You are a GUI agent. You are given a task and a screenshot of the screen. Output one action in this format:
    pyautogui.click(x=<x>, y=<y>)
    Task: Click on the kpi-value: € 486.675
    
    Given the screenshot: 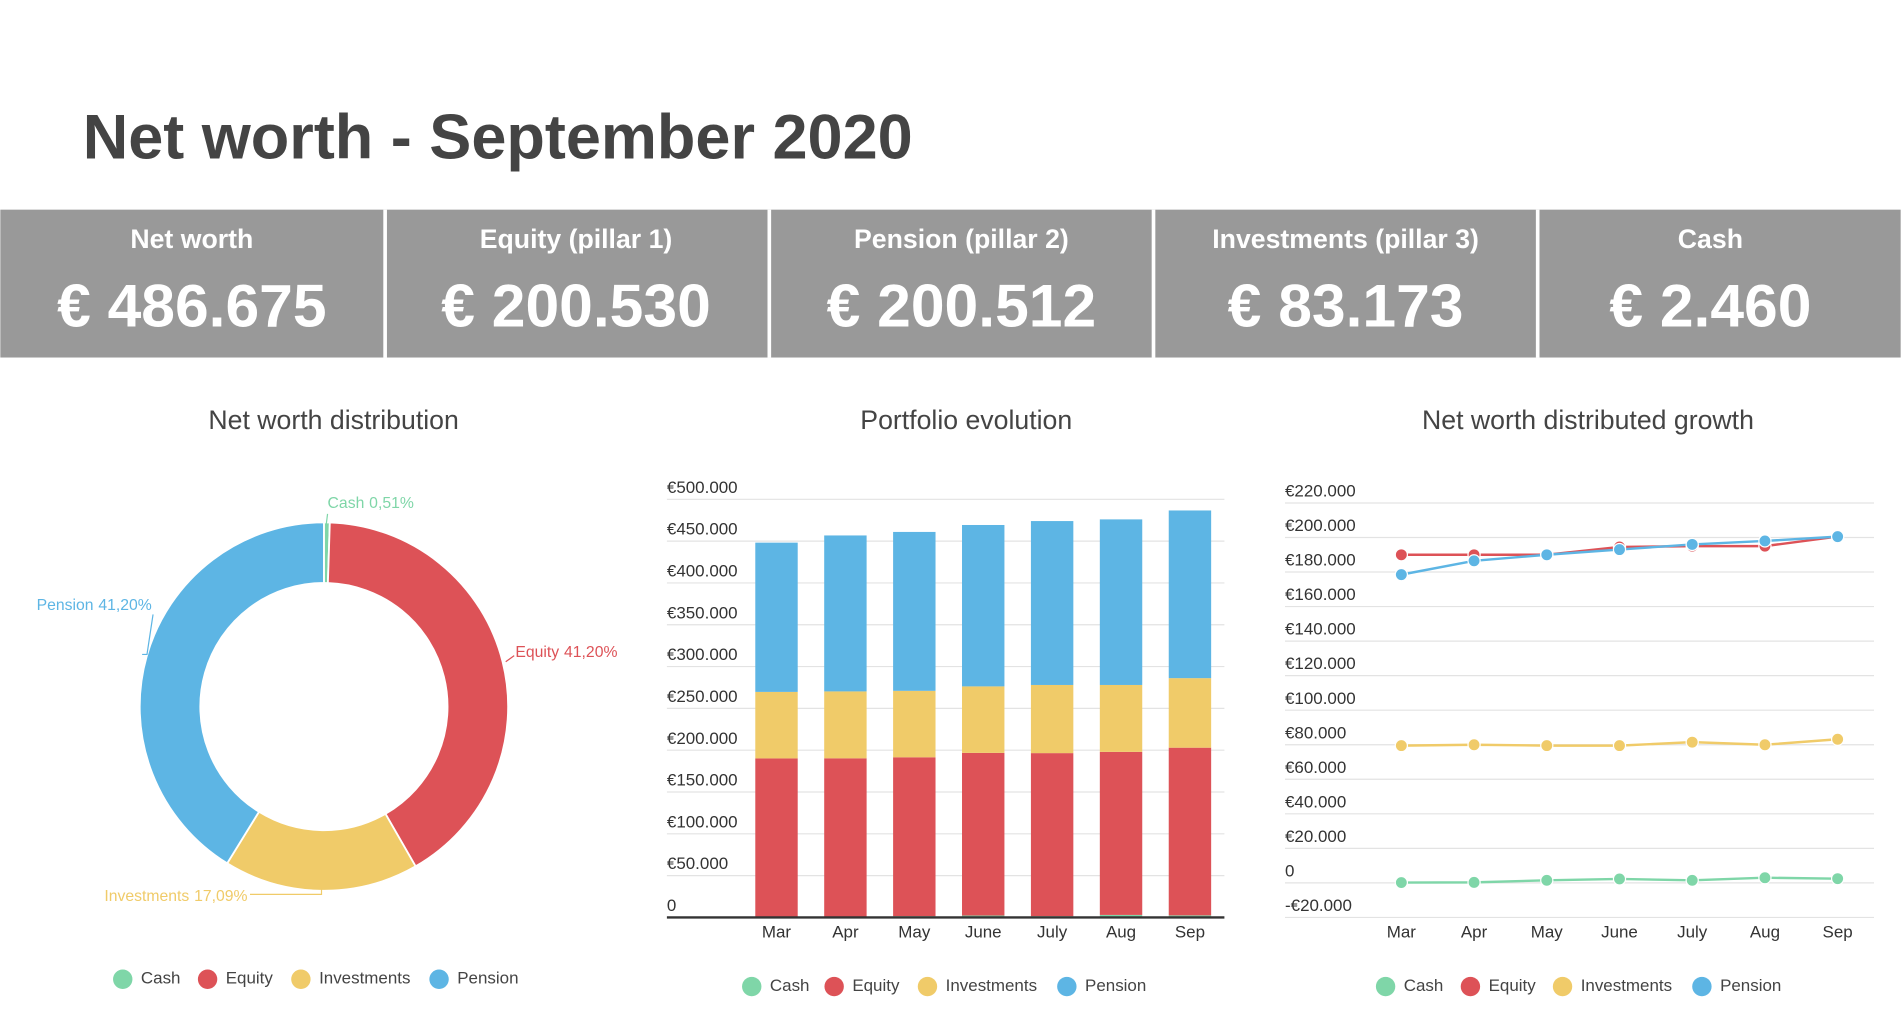 What is the action you would take?
    pyautogui.click(x=192, y=305)
    